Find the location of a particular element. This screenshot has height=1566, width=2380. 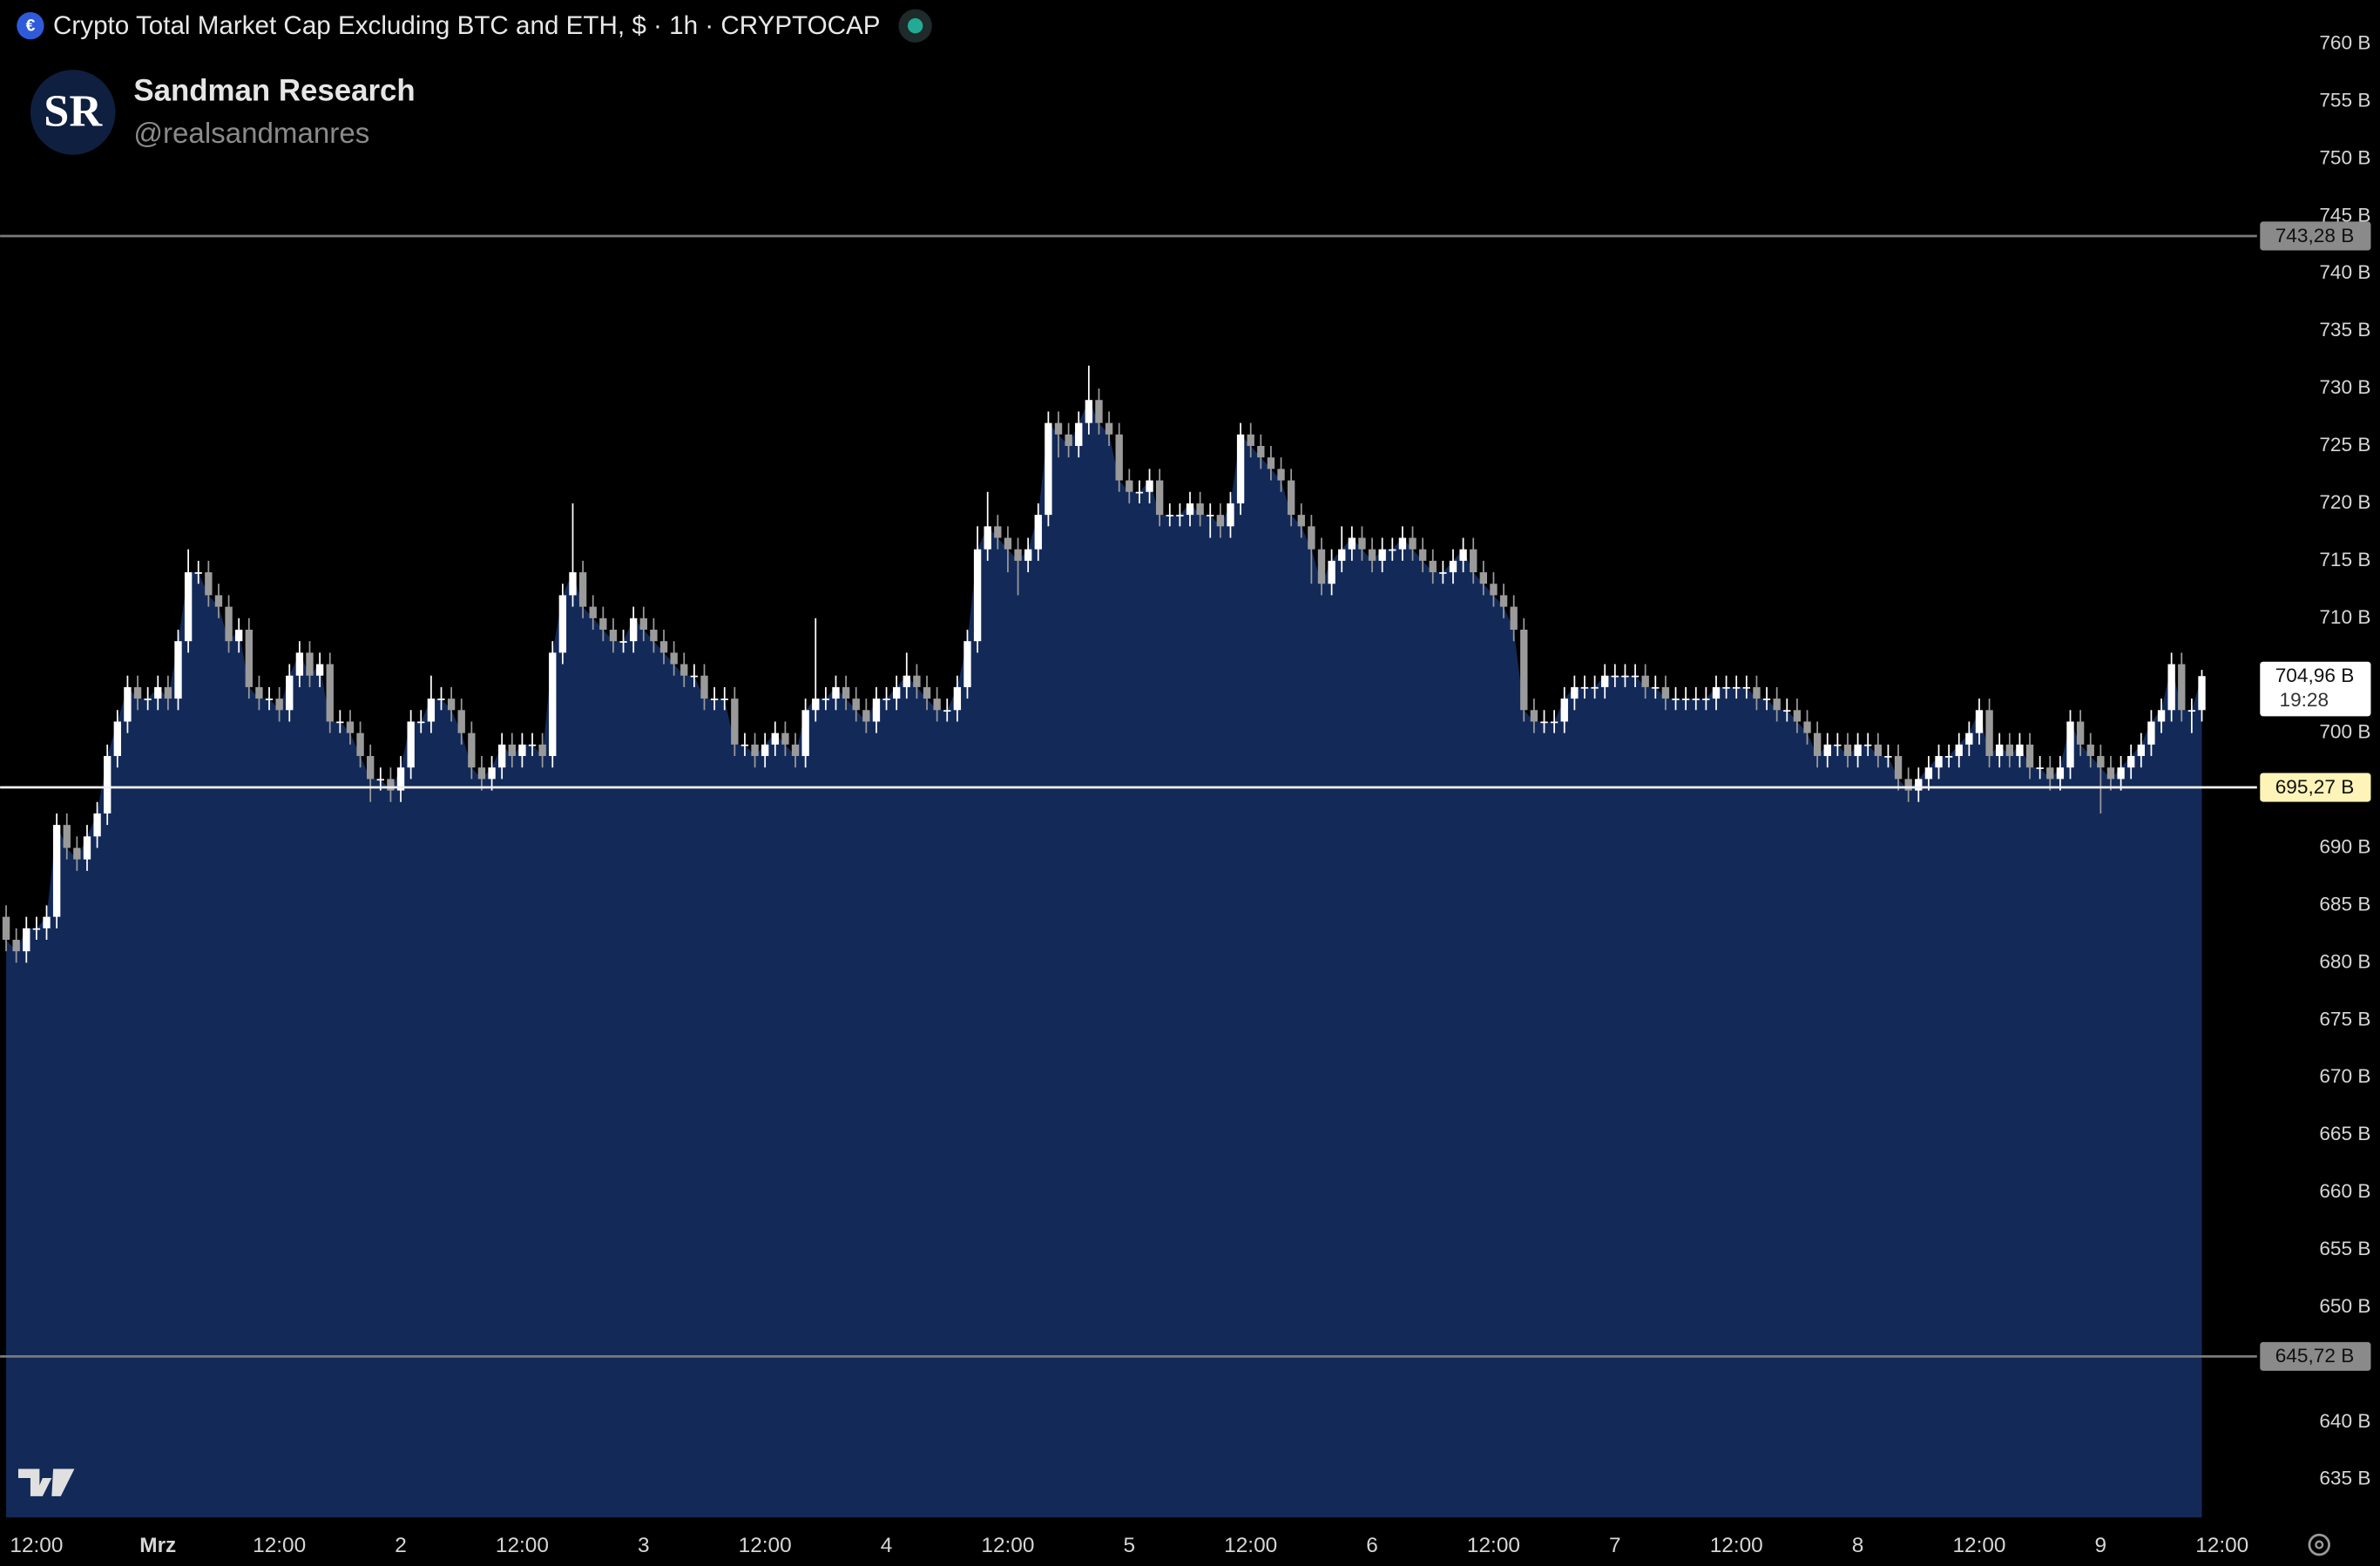

y-tick-label: 690 B is located at coordinates (2344, 846).